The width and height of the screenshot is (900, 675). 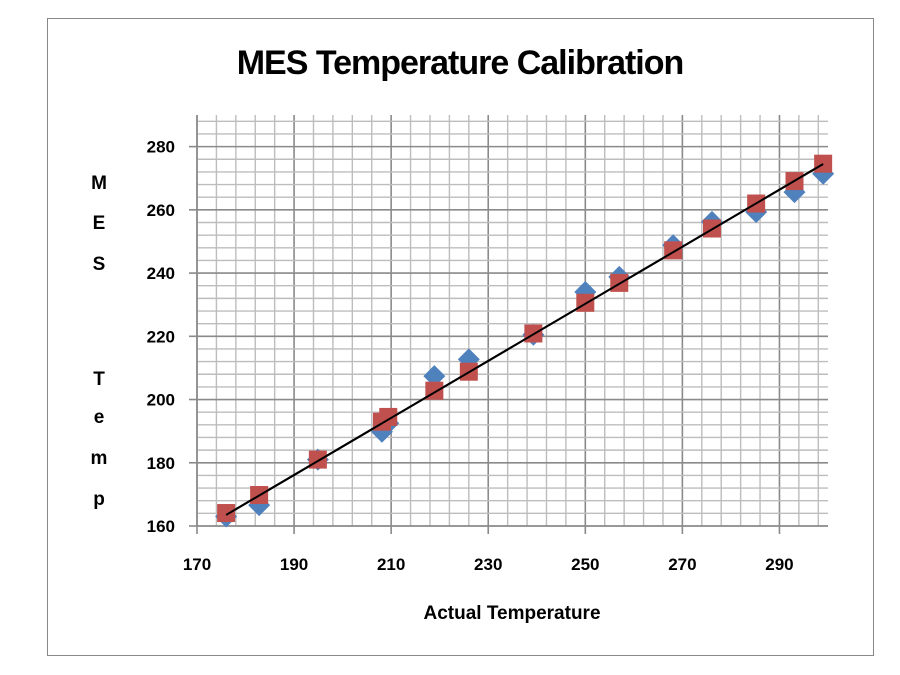 I want to click on y-axis-title-letter: T, so click(x=99, y=379).